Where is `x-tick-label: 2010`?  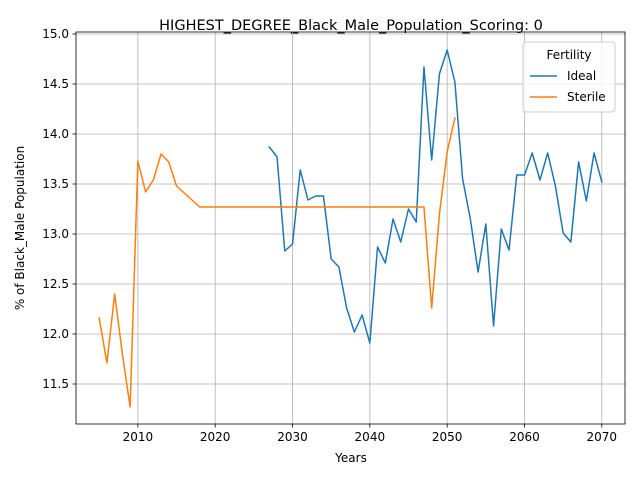
x-tick-label: 2010 is located at coordinates (138, 437).